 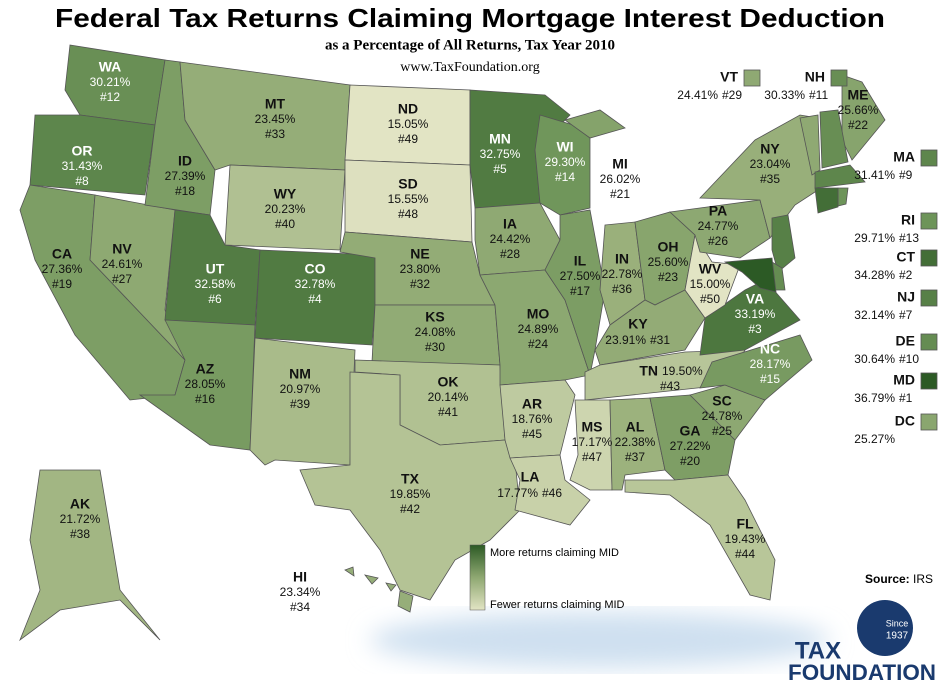 I want to click on state-abbr: OK, so click(x=448, y=382).